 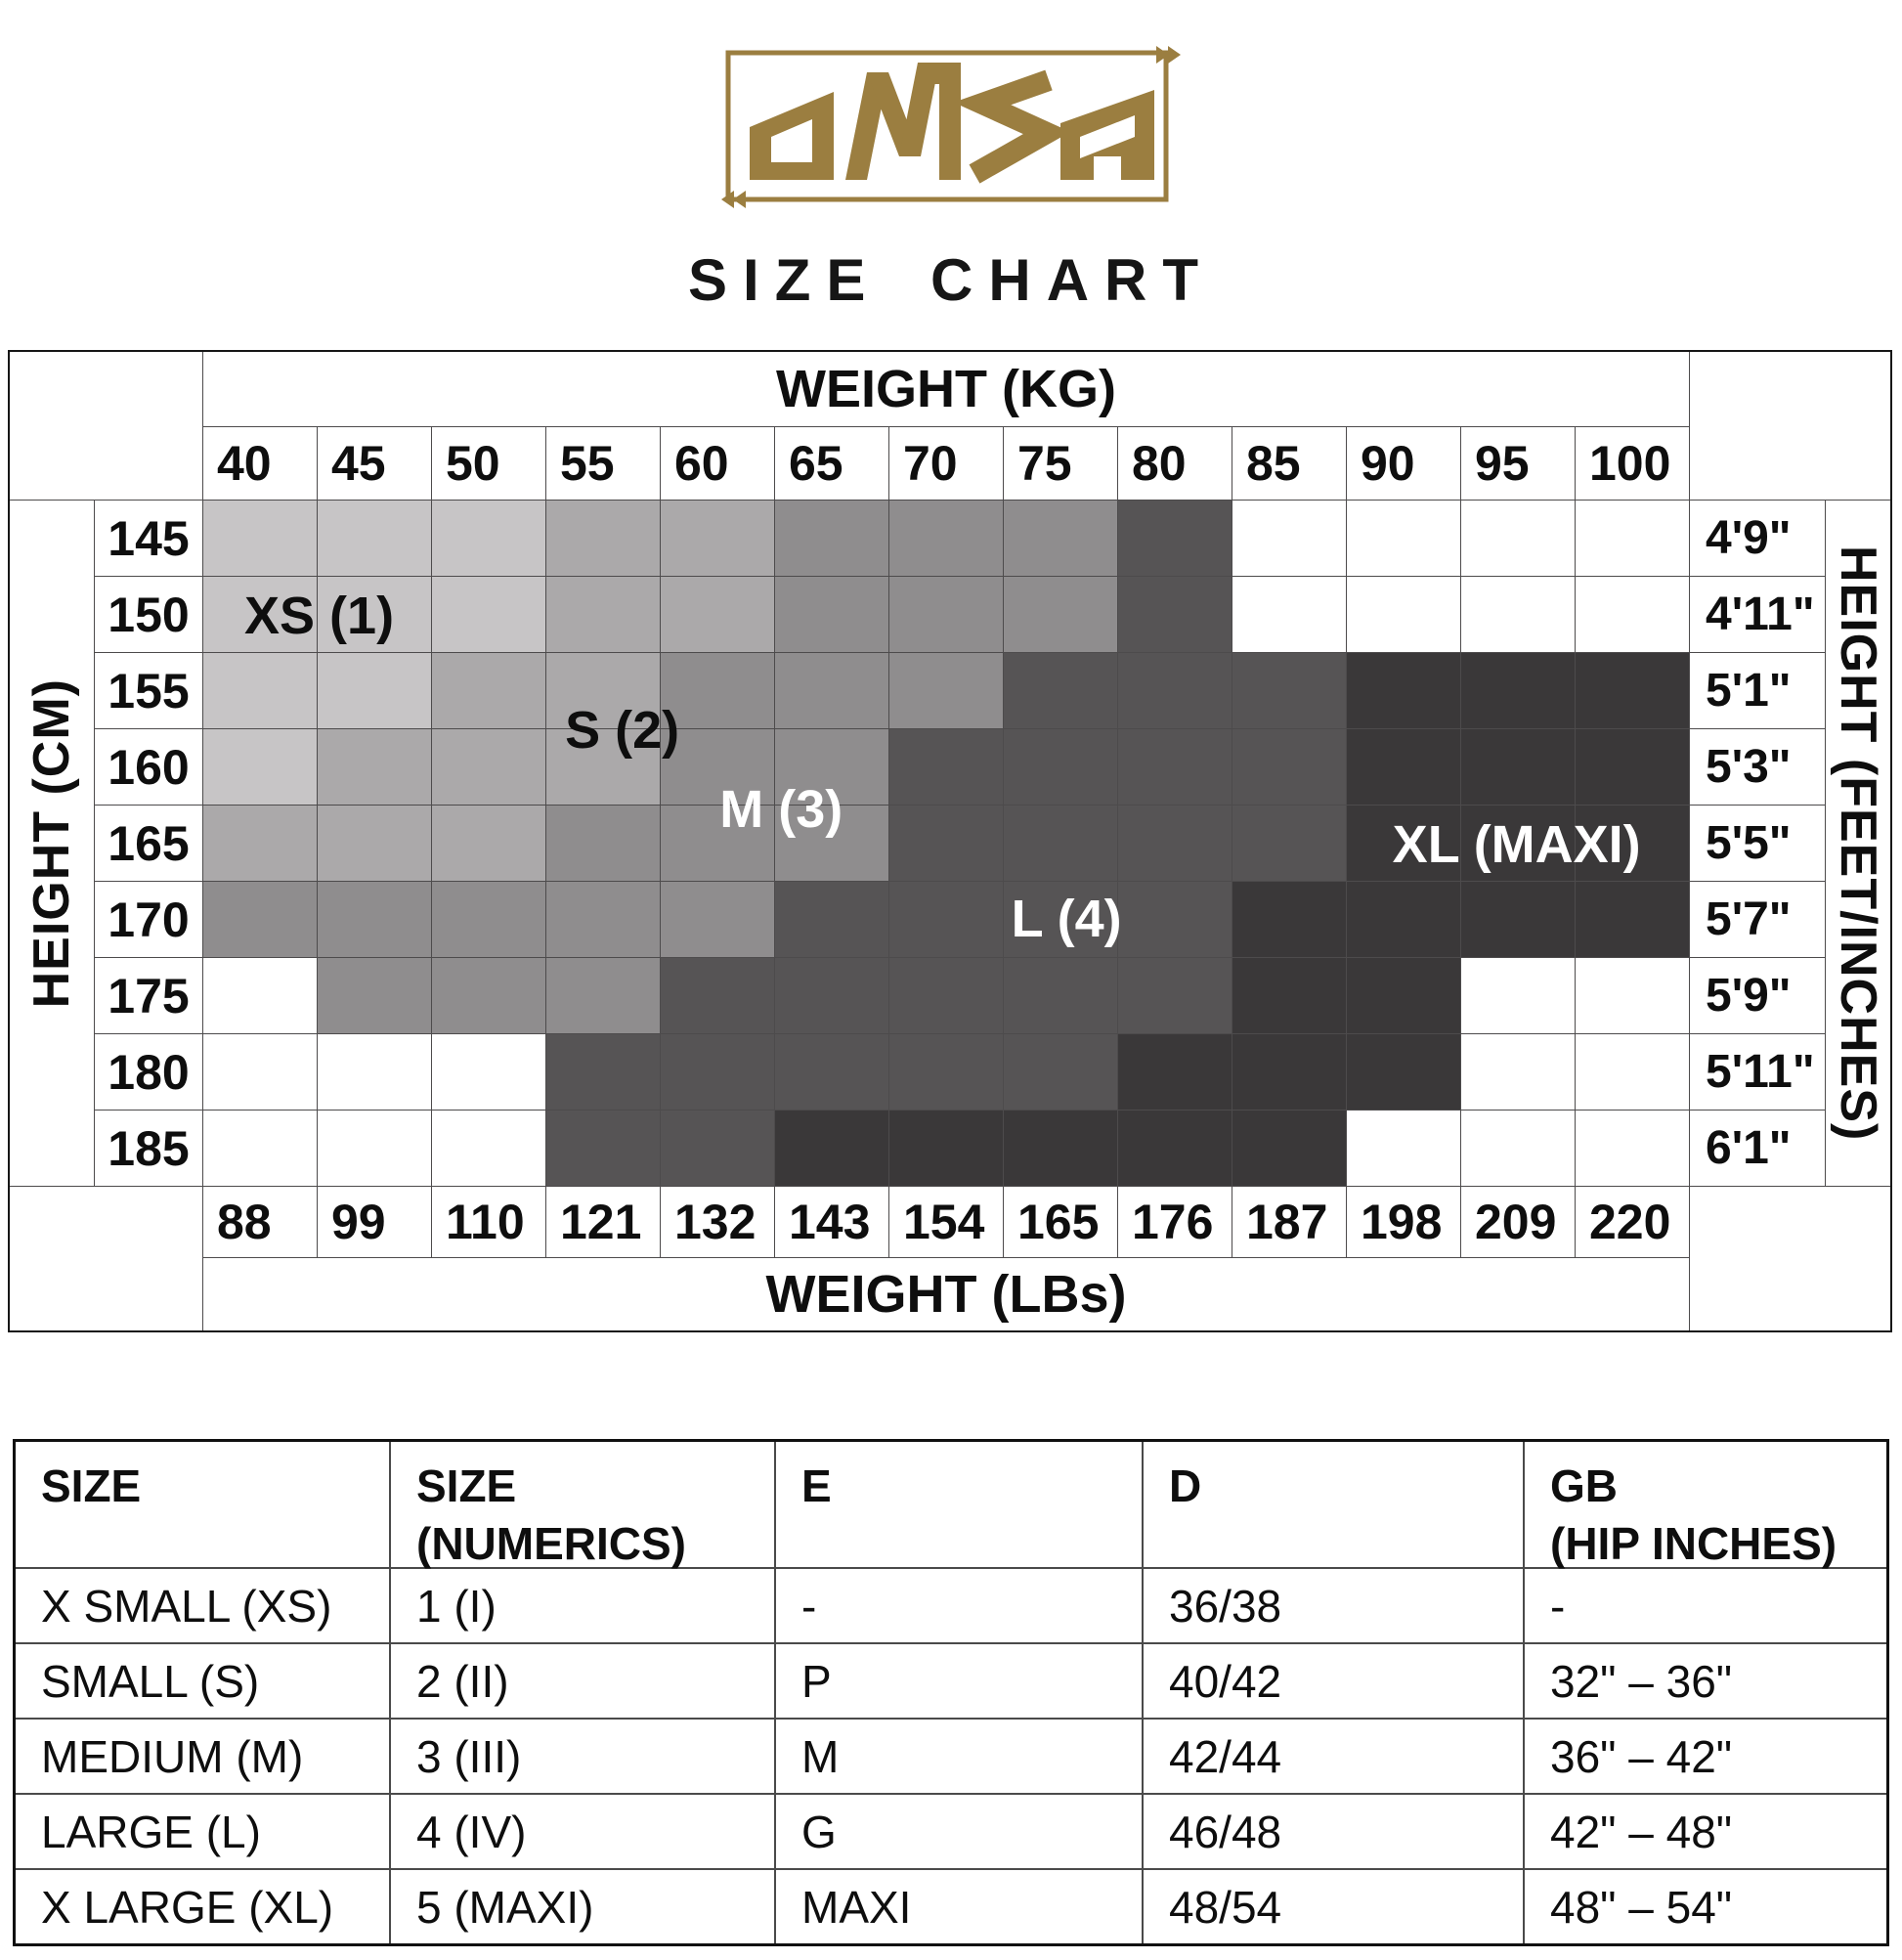 I want to click on corner-cell-top-left, so click(x=106, y=426).